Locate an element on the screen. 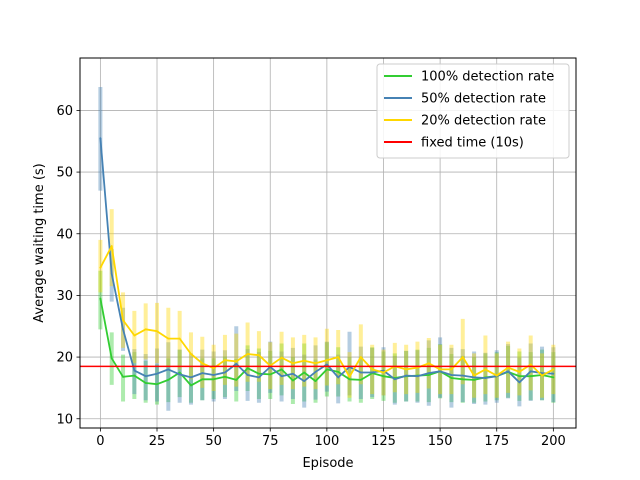 The height and width of the screenshot is (480, 640). y-tick-label: 30 is located at coordinates (64, 296).